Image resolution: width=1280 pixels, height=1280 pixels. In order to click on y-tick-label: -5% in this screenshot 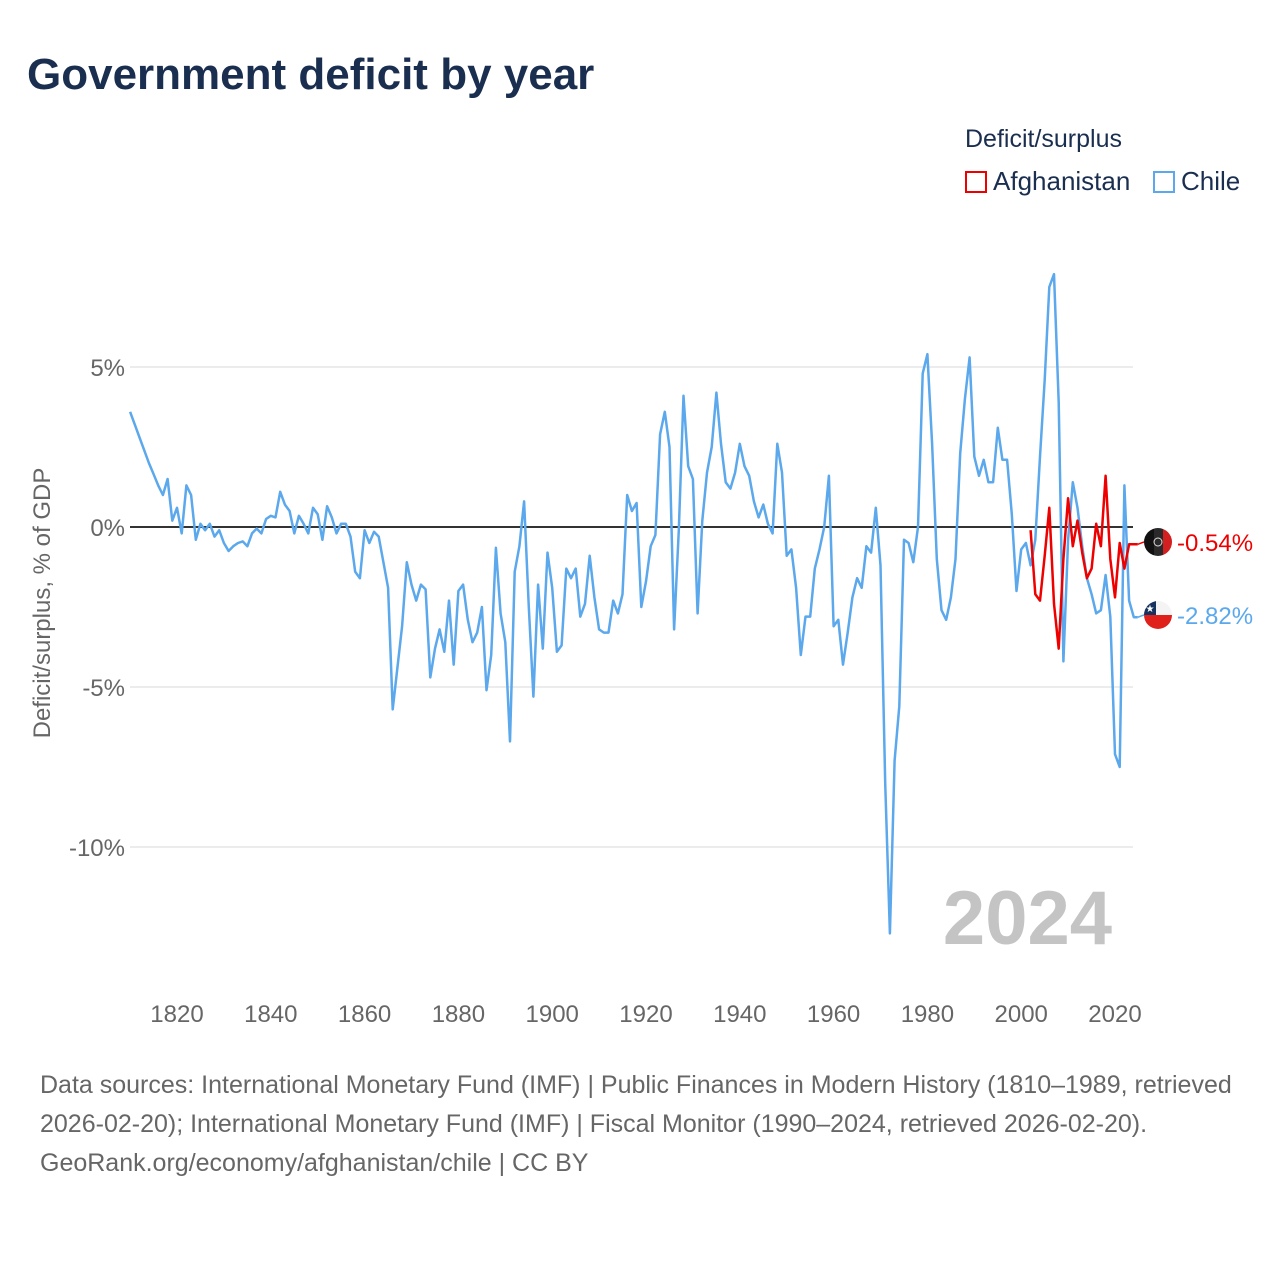, I will do `click(103, 688)`.